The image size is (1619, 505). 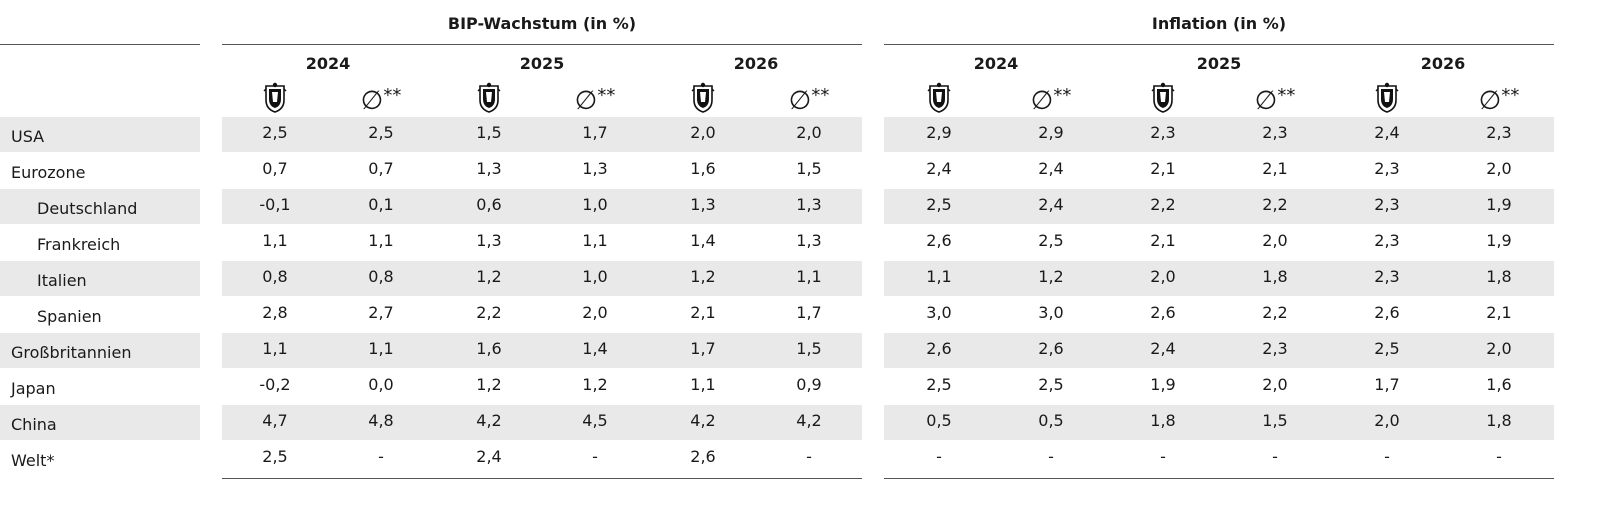 I want to click on gdp-forecast-logo-header, so click(x=275, y=98).